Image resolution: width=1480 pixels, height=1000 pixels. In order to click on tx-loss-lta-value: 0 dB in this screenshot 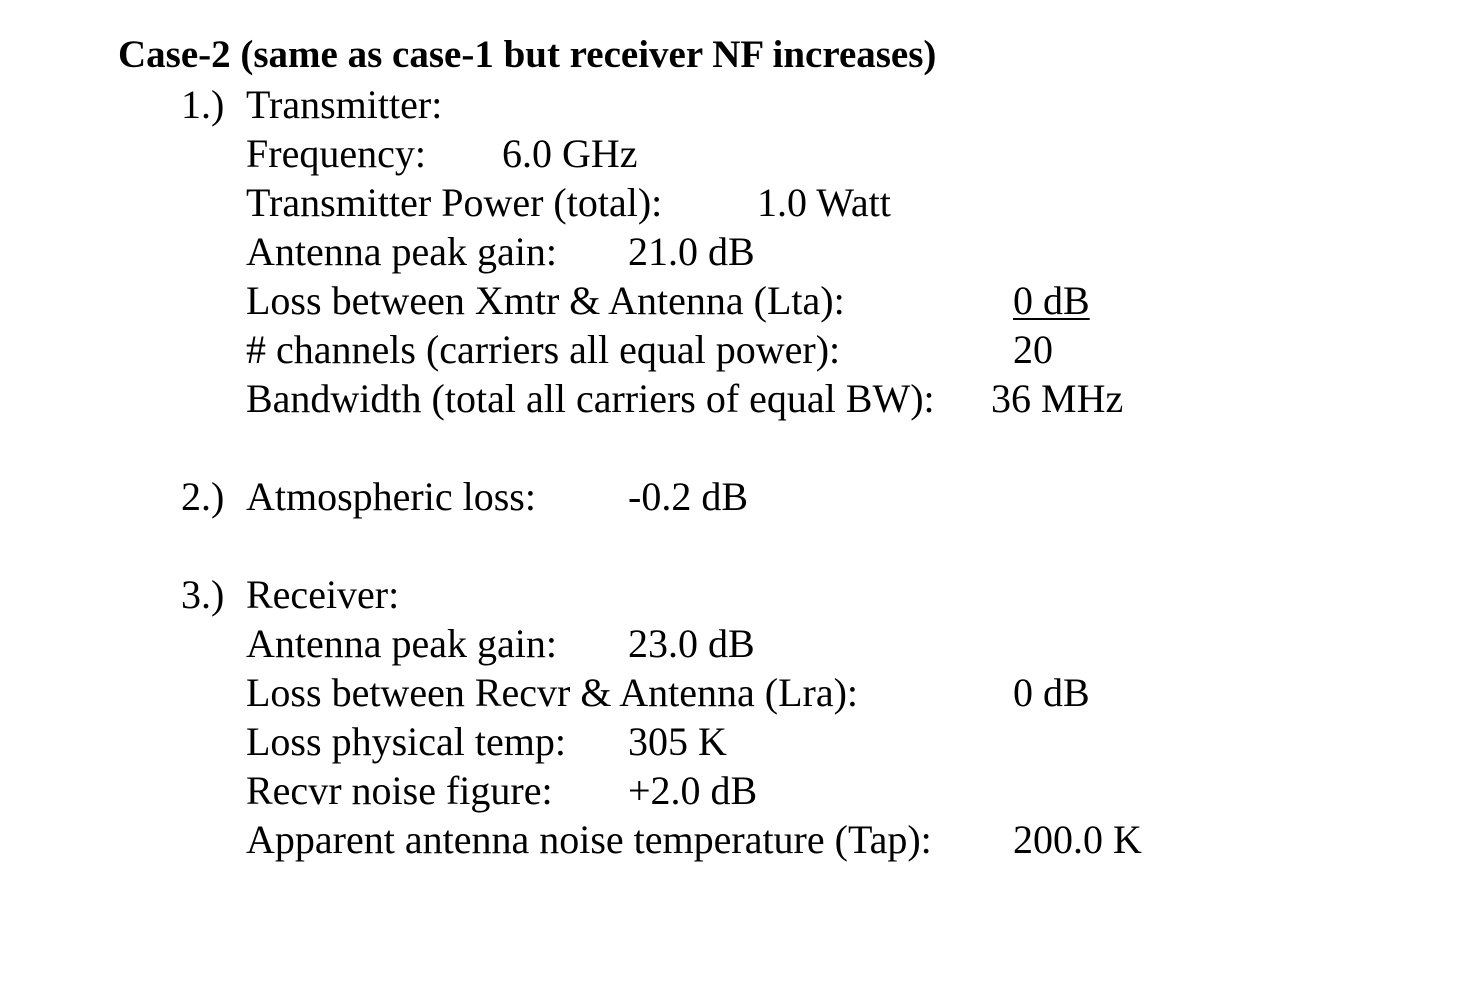, I will do `click(1051, 300)`.